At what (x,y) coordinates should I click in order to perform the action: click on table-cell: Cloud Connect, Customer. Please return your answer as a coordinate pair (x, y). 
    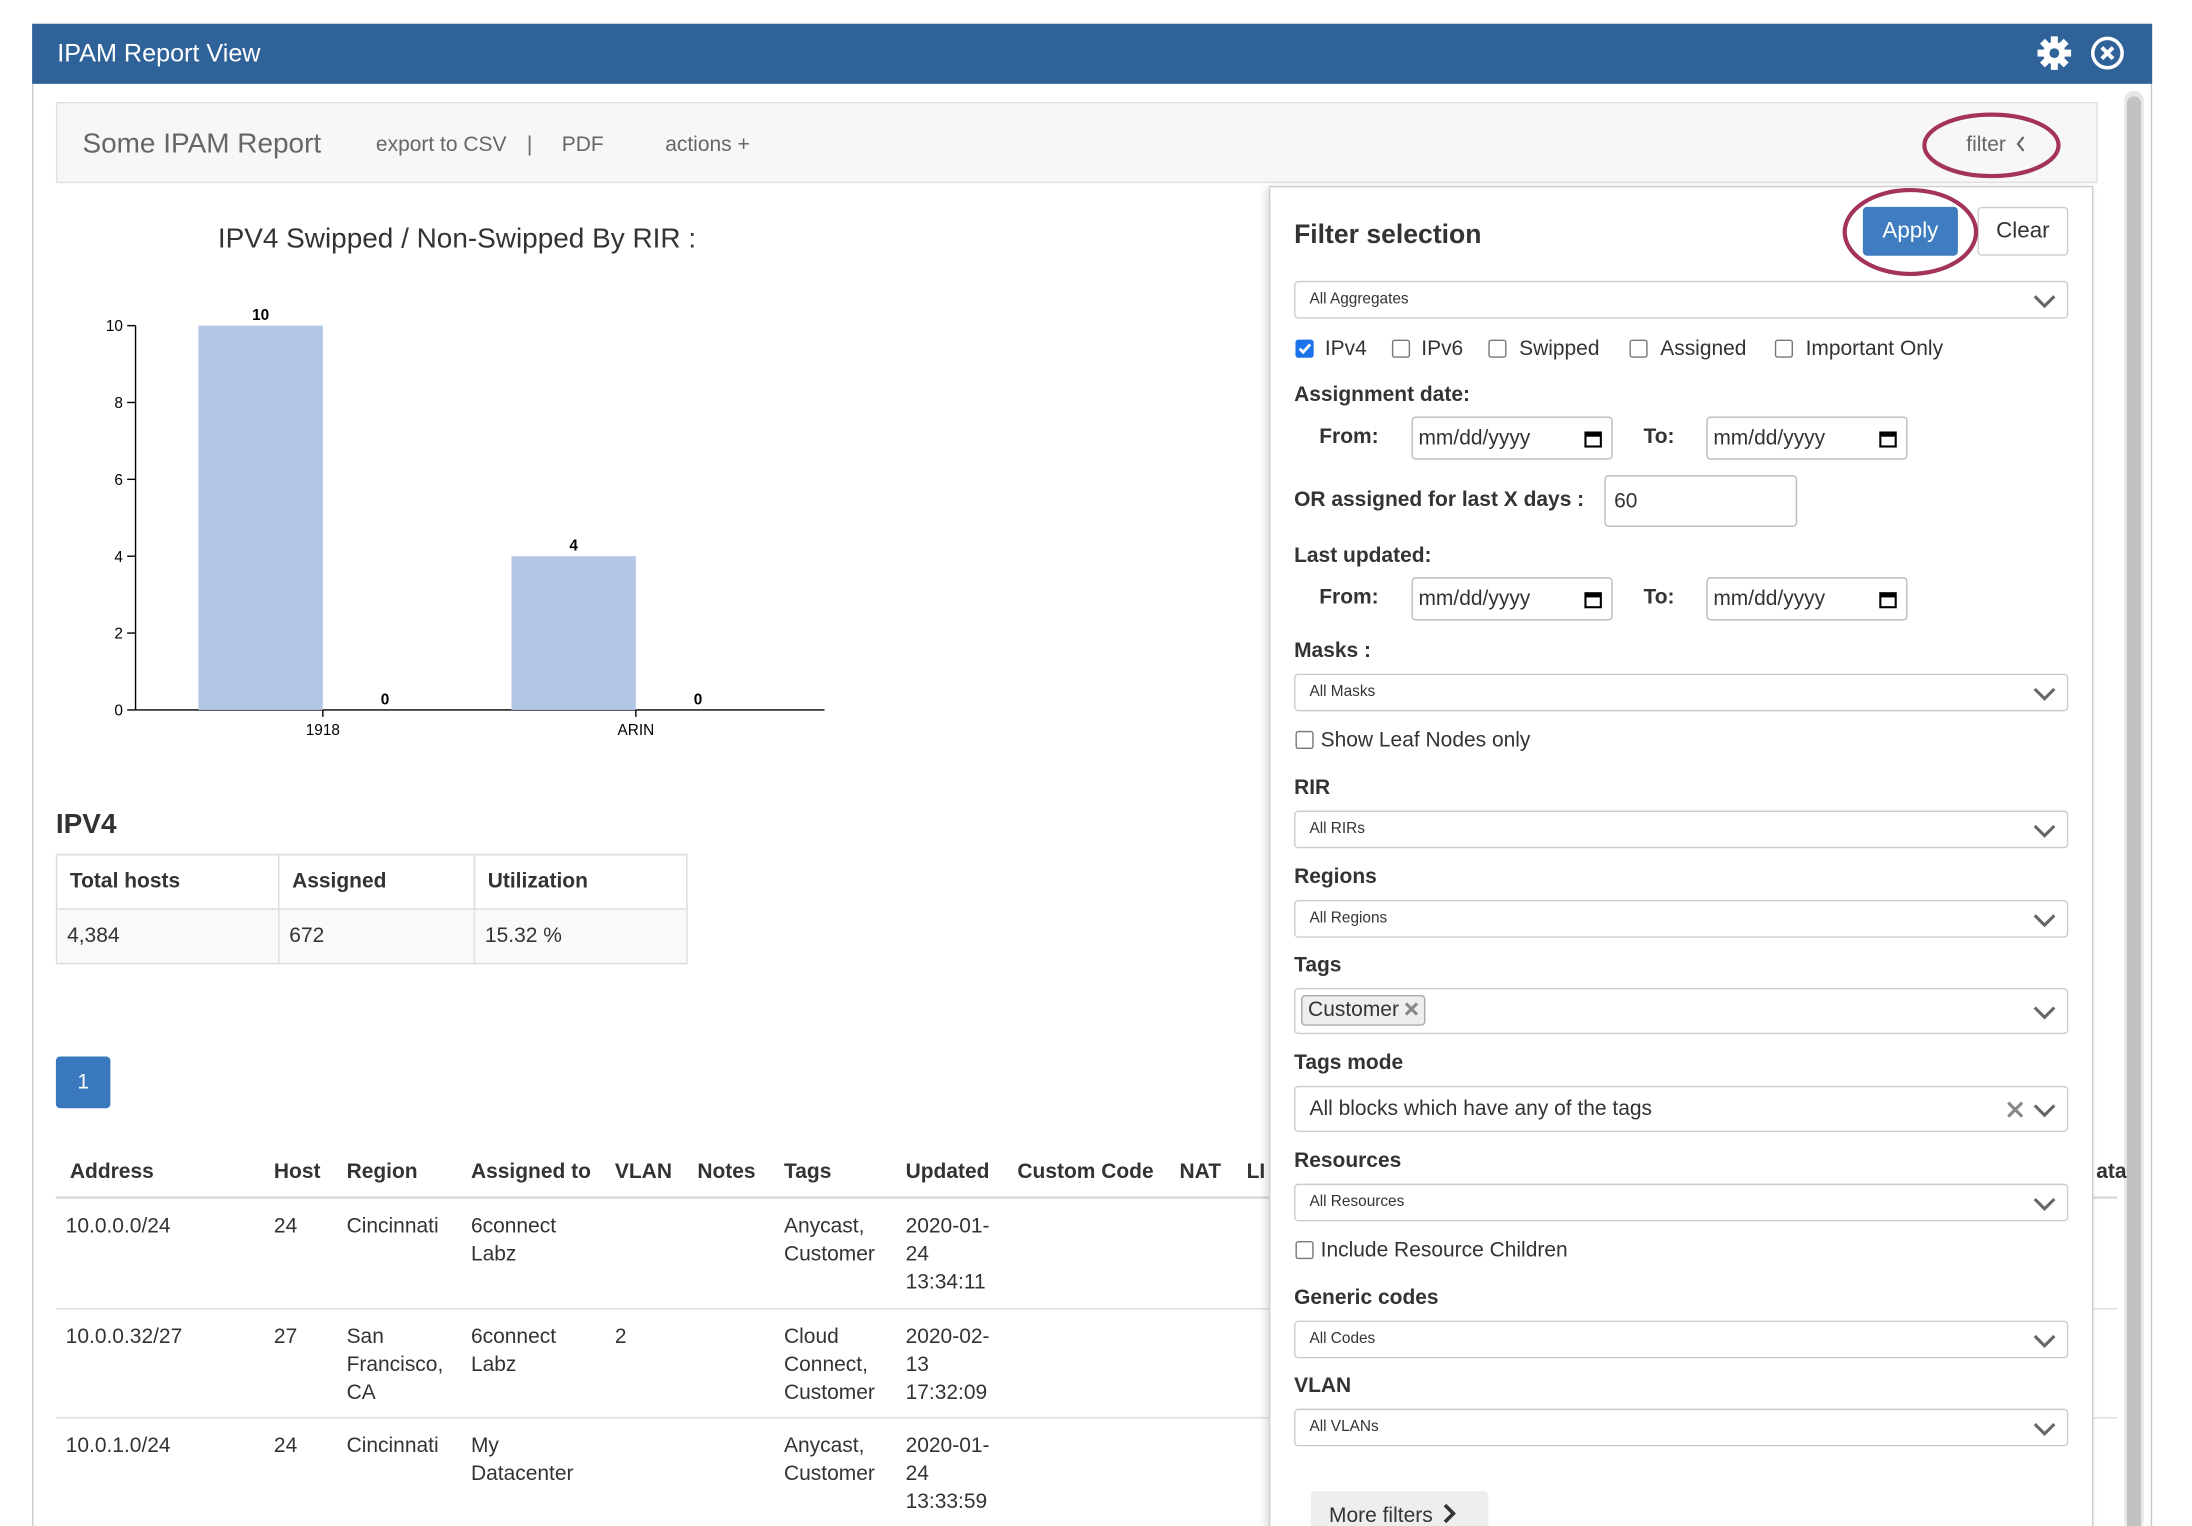
    Looking at the image, I should click on (829, 1364).